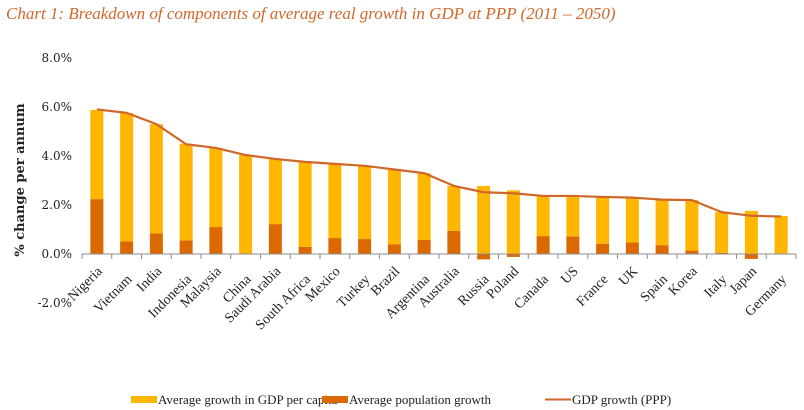 This screenshot has height=410, width=804. What do you see at coordinates (683, 281) in the screenshot?
I see `x-tick-label: Korea` at bounding box center [683, 281].